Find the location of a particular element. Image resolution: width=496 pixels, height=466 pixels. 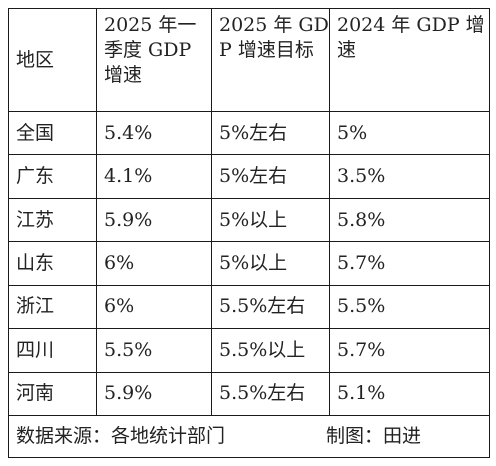

cell-region: 广东 is located at coordinates (52, 176).